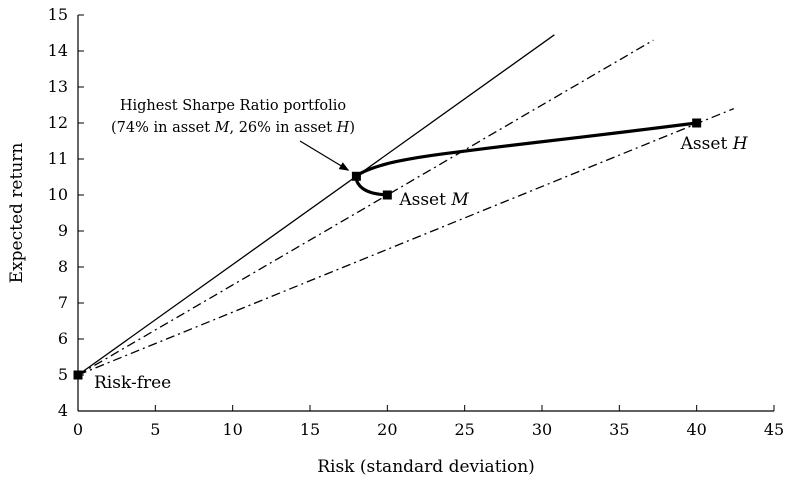 The height and width of the screenshot is (483, 791). I want to click on y-tick-label: 13, so click(58, 86).